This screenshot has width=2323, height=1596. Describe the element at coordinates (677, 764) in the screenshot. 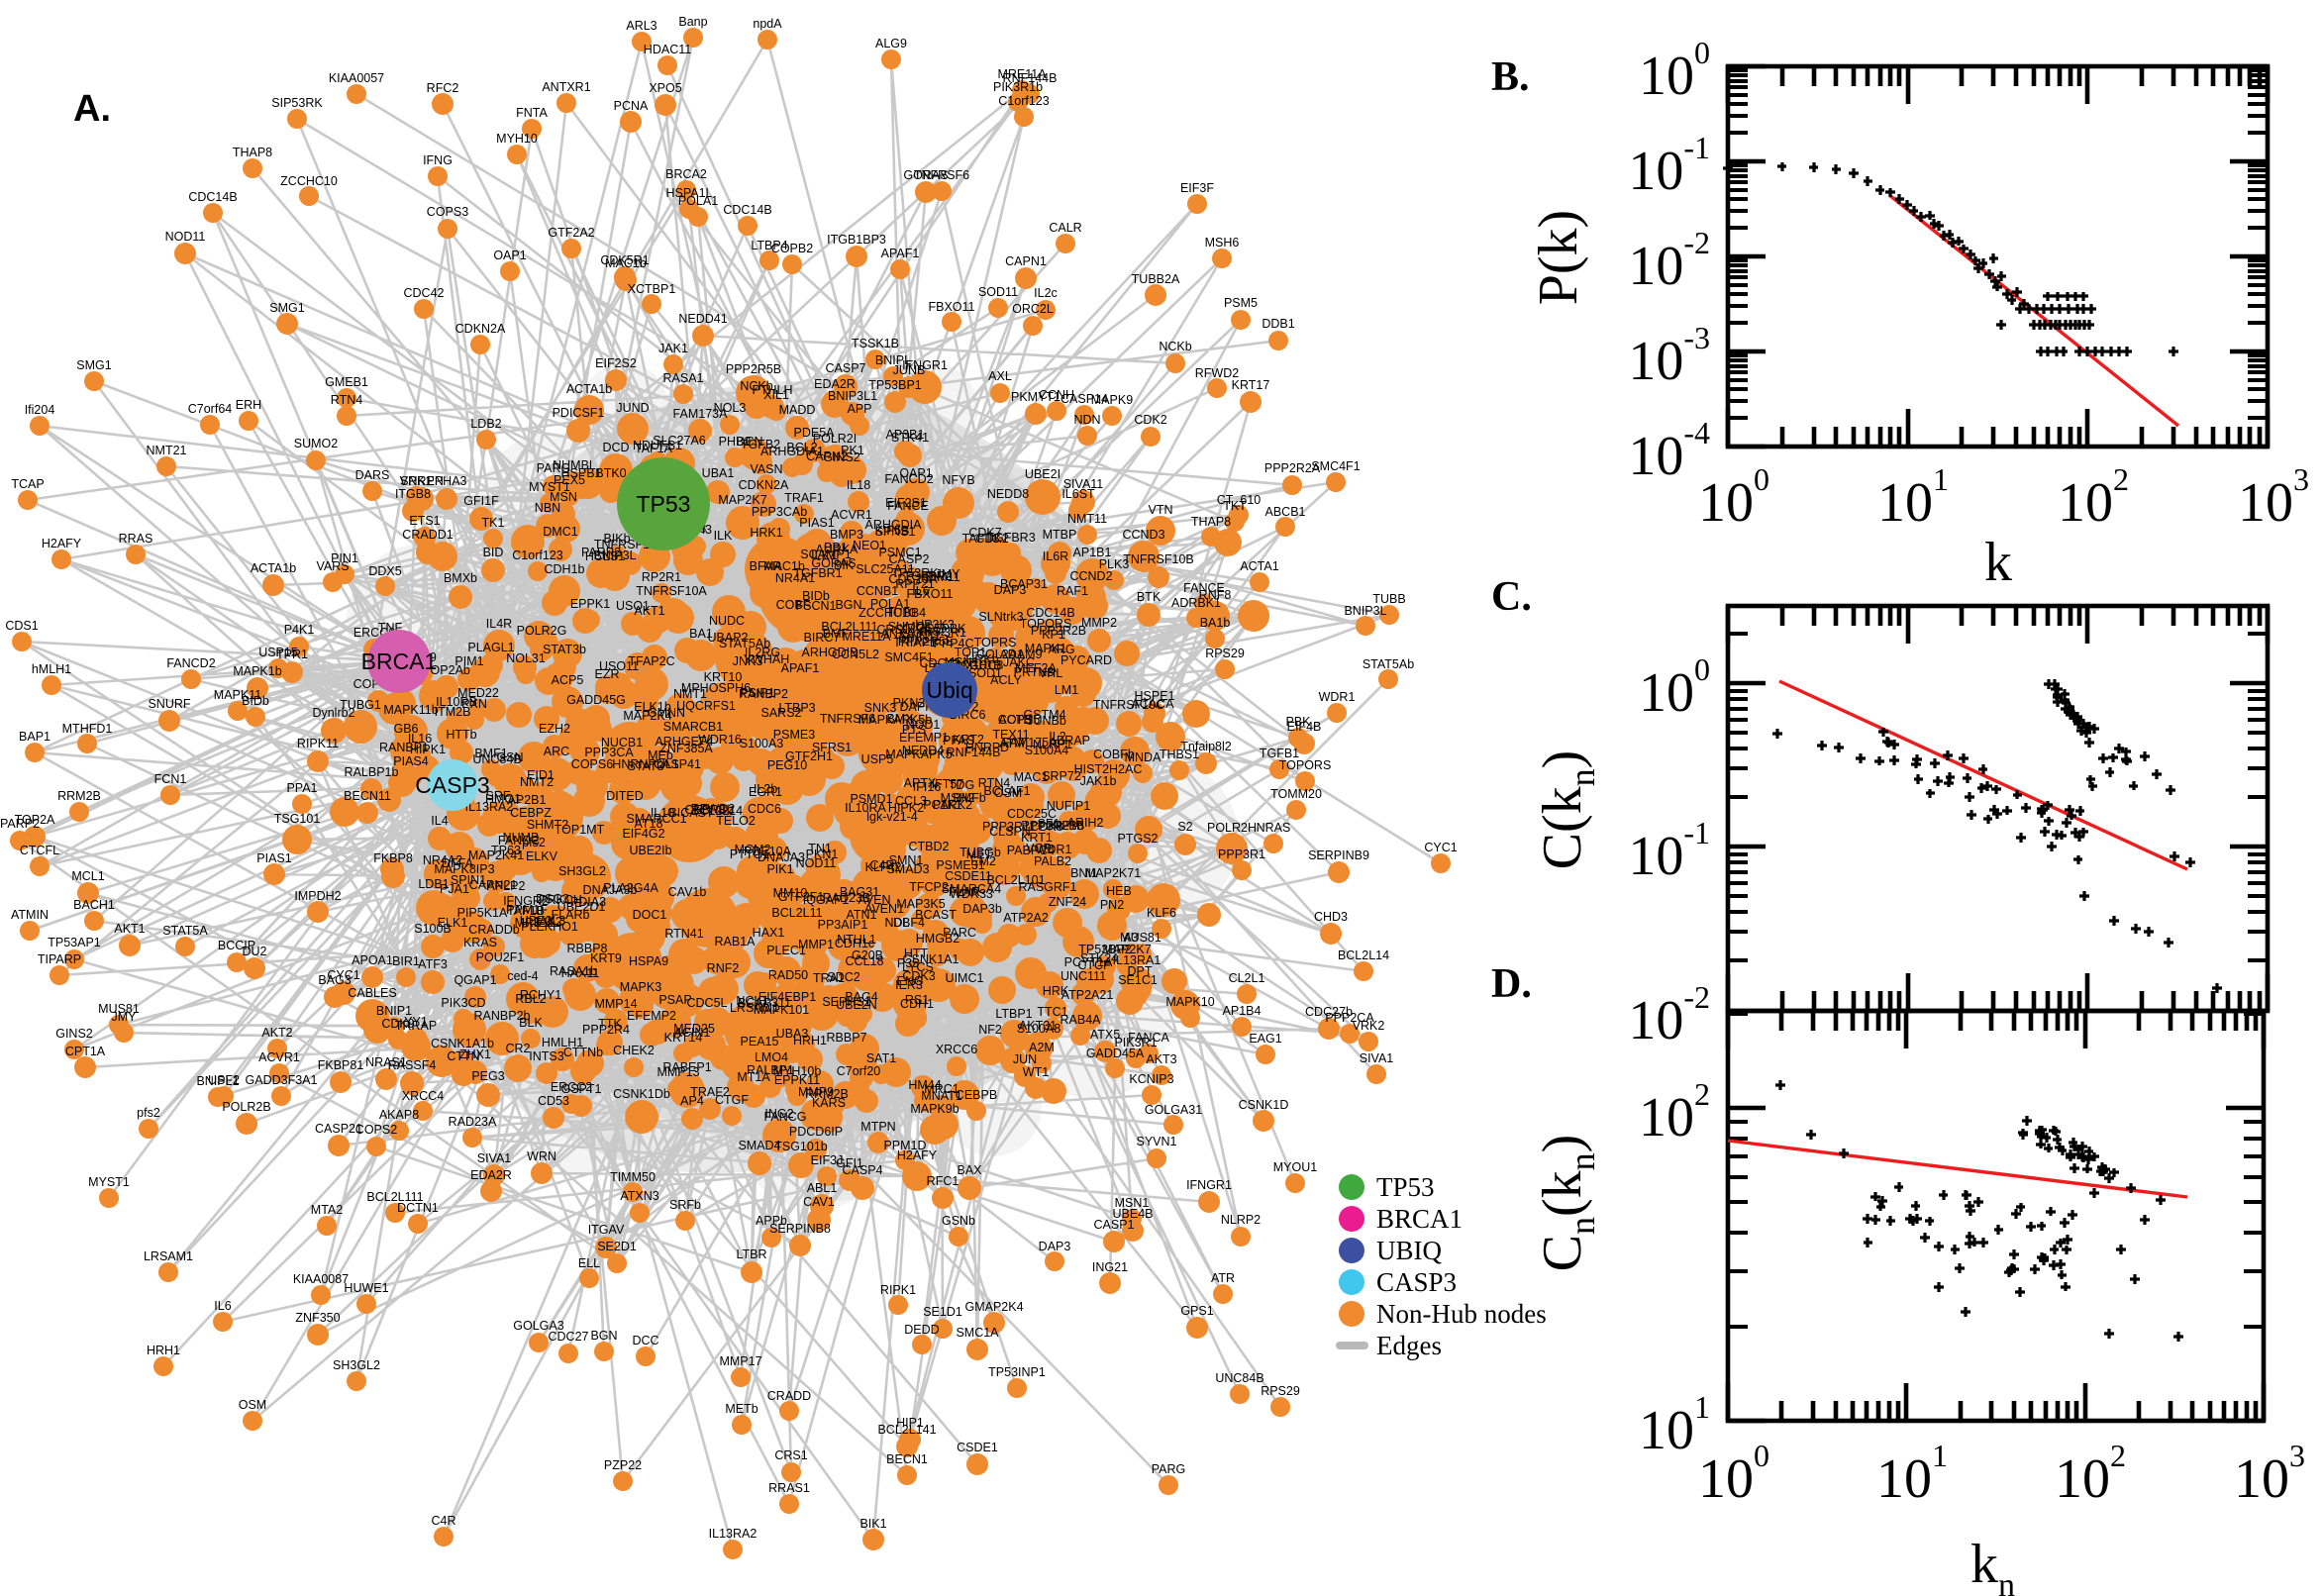

I see `svg-text: CASP41` at that location.